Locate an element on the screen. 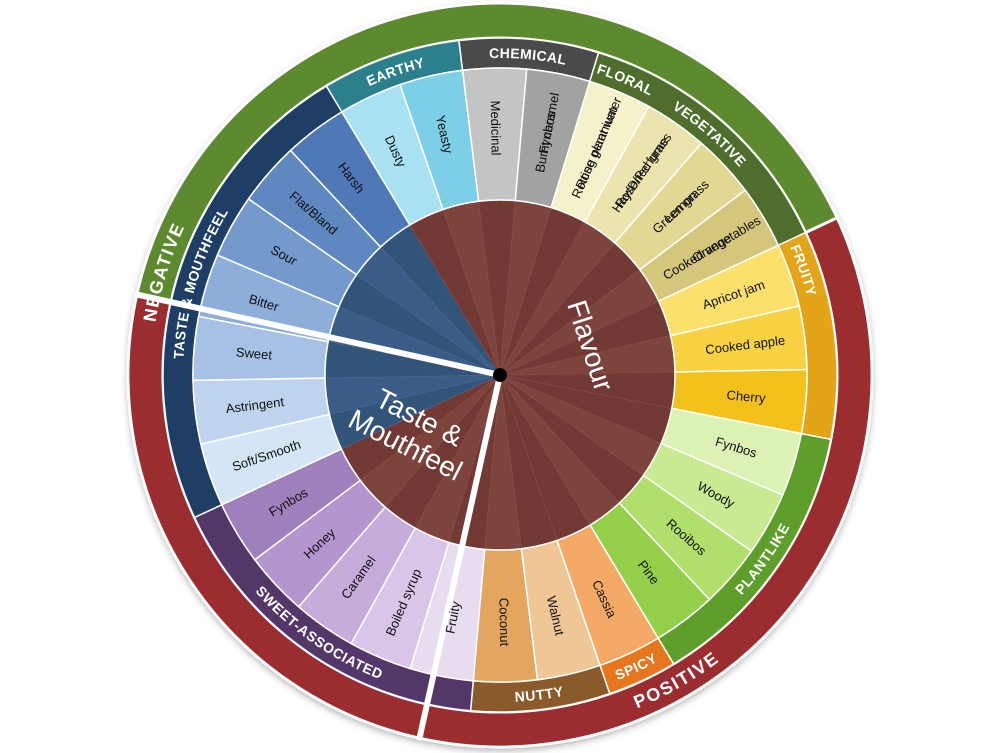 The image size is (1003, 753). descriptor-label-chemical-medicinal: Medicinal is located at coordinates (496, 127).